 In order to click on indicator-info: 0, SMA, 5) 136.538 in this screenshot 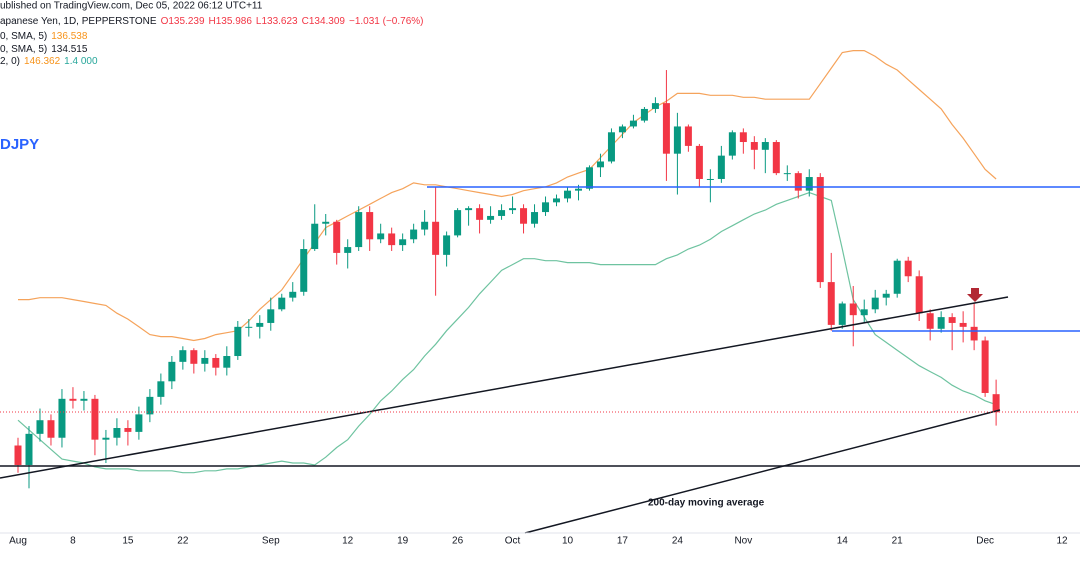, I will do `click(44, 36)`.